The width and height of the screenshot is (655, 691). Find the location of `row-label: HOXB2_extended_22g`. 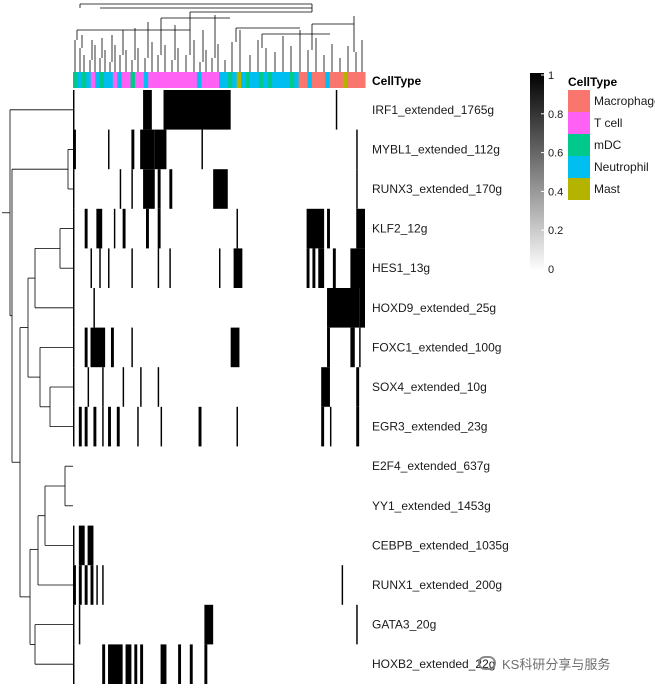

row-label: HOXB2_extended_22g is located at coordinates (433, 664).